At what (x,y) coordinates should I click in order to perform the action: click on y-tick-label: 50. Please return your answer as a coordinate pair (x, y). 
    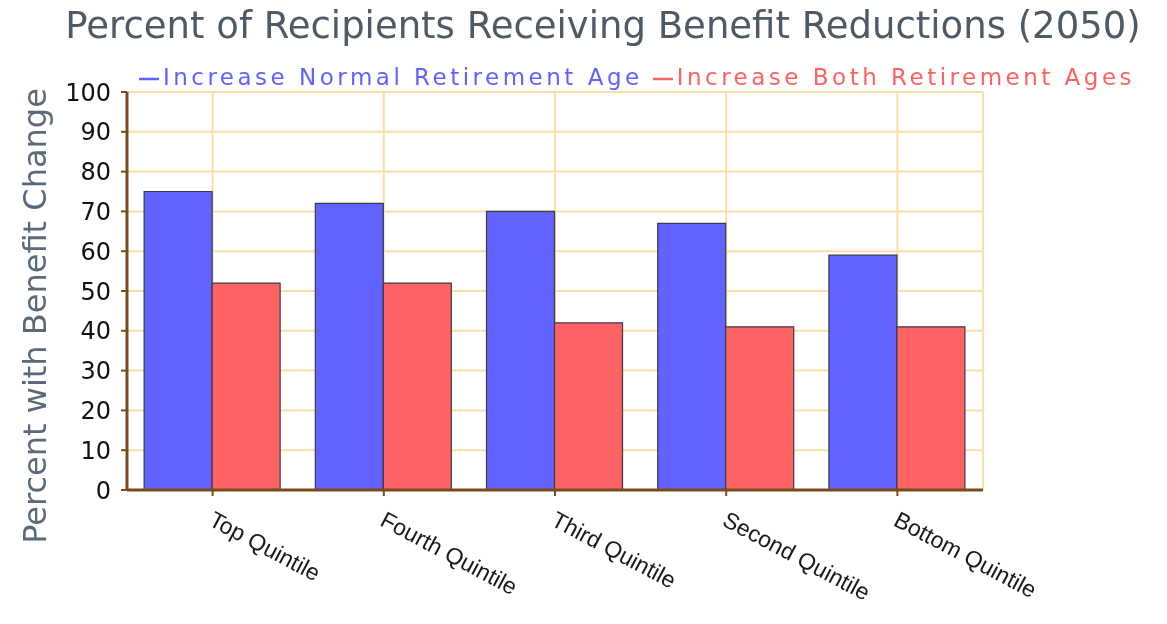
    Looking at the image, I should click on (95, 291).